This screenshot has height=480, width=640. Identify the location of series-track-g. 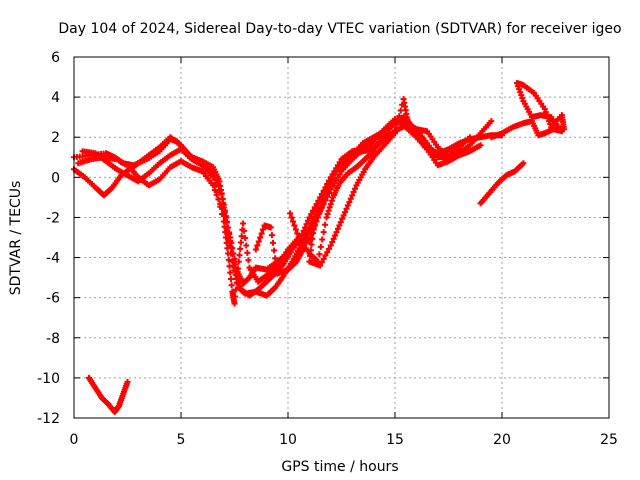
(502, 183).